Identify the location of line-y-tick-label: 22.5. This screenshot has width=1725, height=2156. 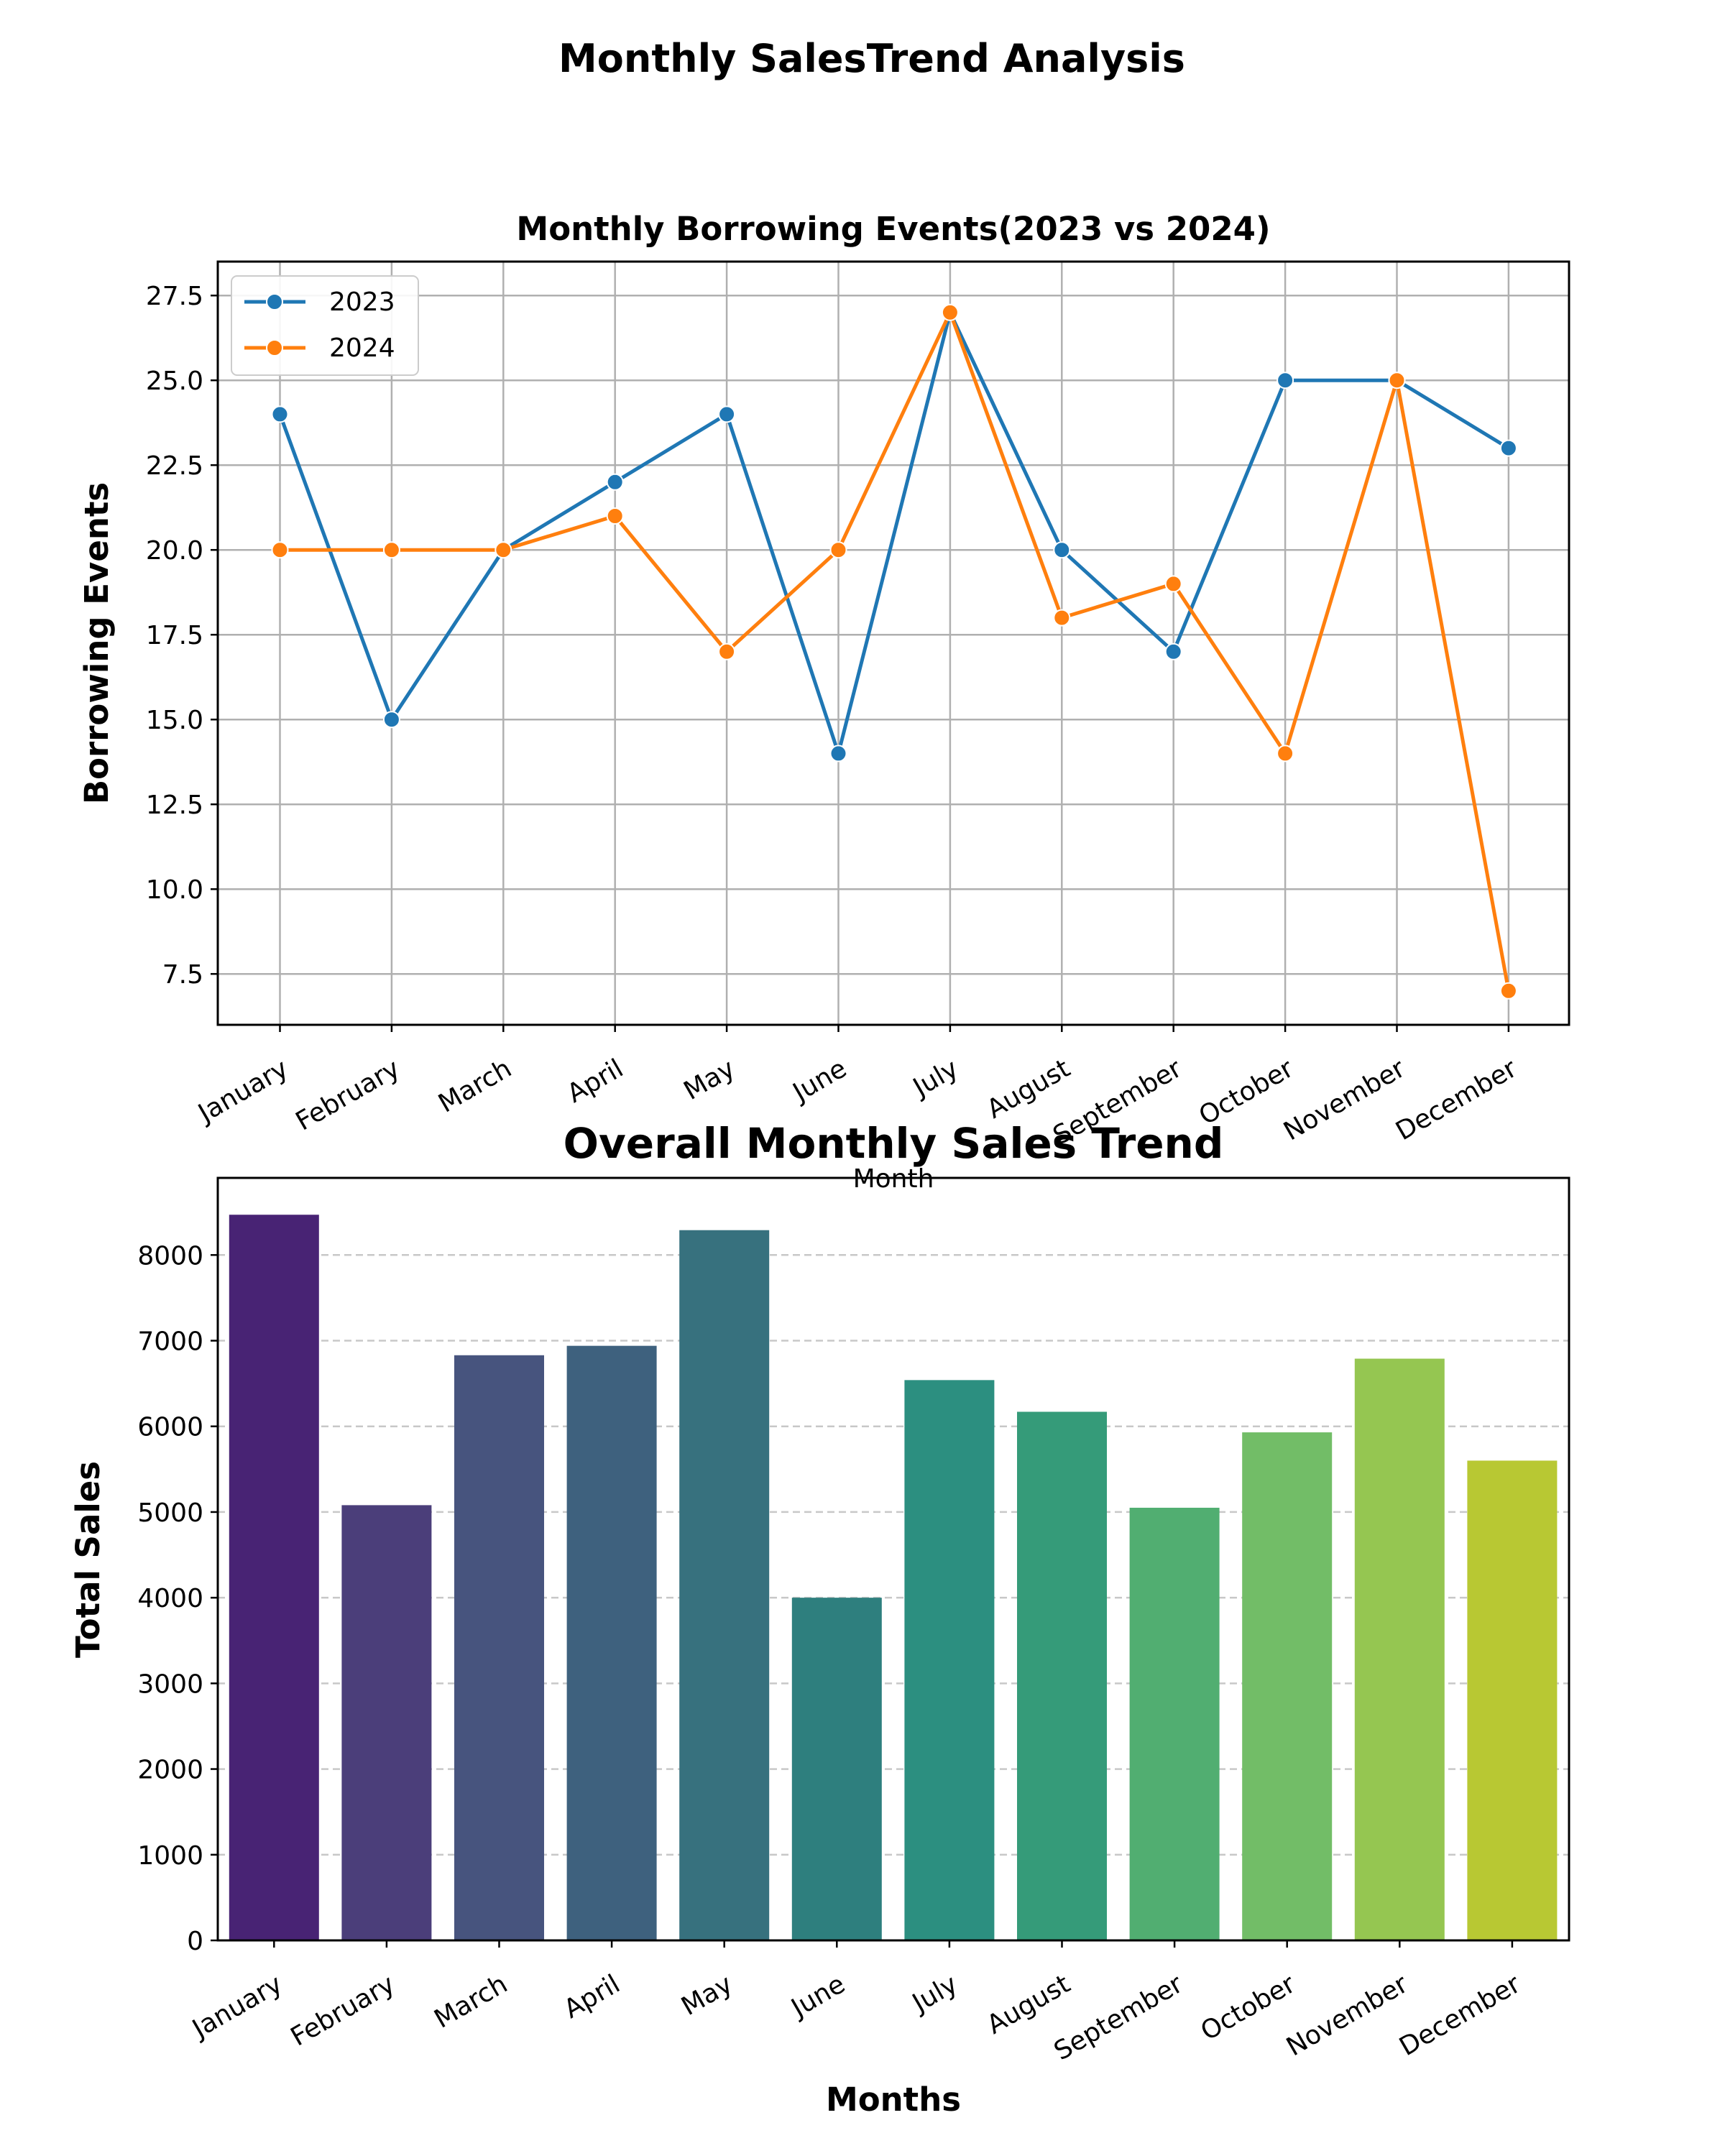
(174, 466).